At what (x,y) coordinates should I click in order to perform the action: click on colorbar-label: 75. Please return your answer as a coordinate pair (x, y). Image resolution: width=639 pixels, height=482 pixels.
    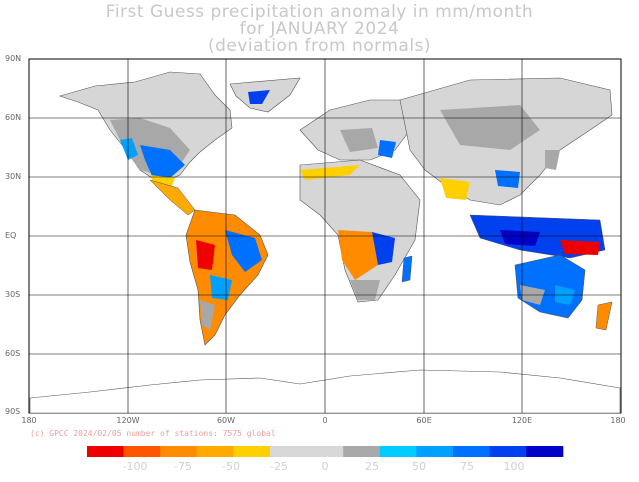
    Looking at the image, I should click on (467, 466).